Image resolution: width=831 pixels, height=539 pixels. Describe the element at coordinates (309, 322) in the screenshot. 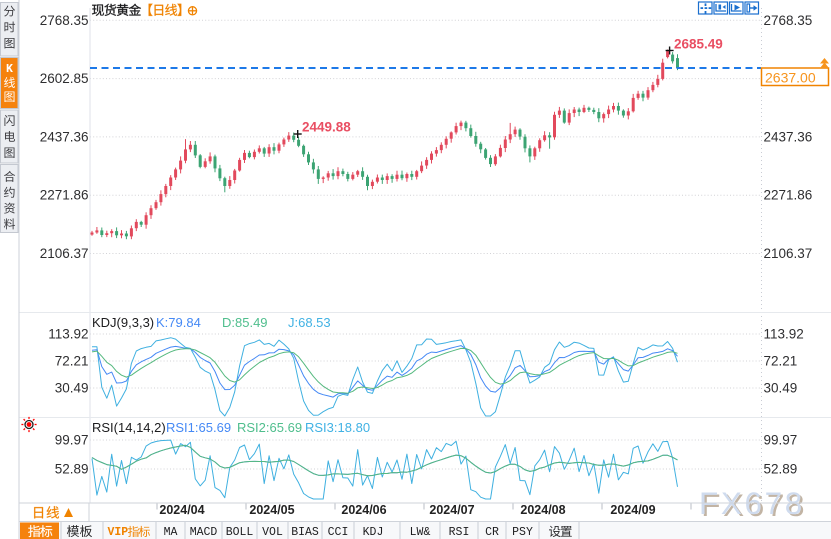

I see `svg-text: J:68.53` at that location.